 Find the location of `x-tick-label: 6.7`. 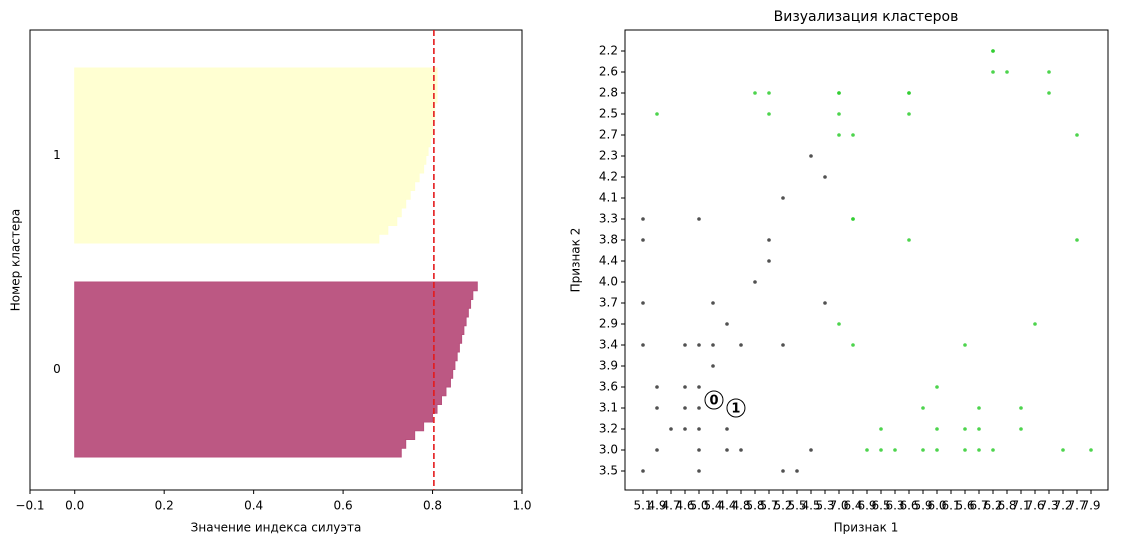

x-tick-label: 6.7 is located at coordinates (978, 506).